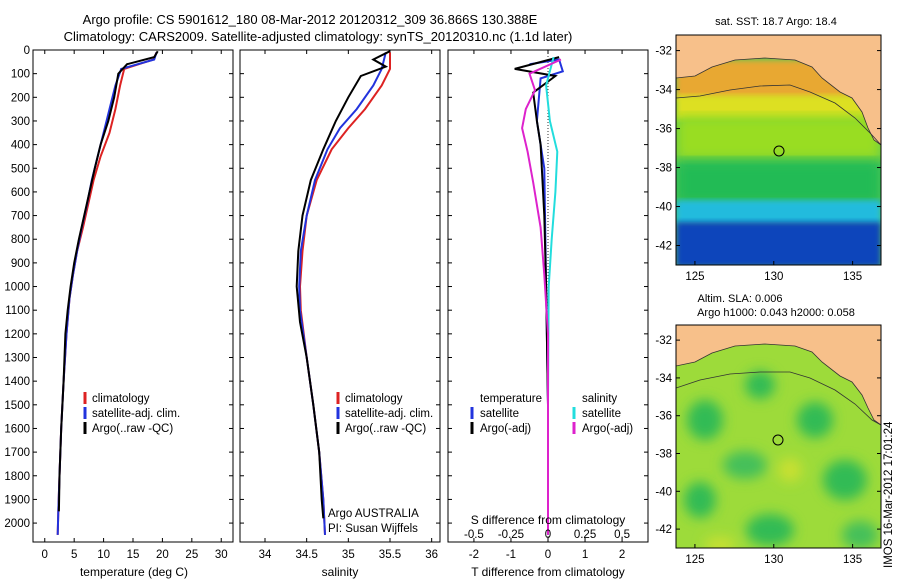  I want to click on difference-x-tick-label: 2, so click(622, 555).